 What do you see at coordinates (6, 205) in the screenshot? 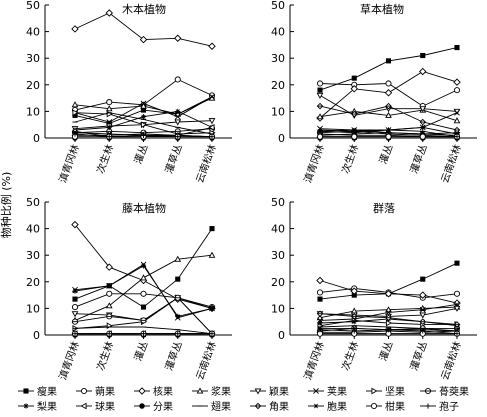
I see `y-axis-label: 物种比例 (%)` at bounding box center [6, 205].